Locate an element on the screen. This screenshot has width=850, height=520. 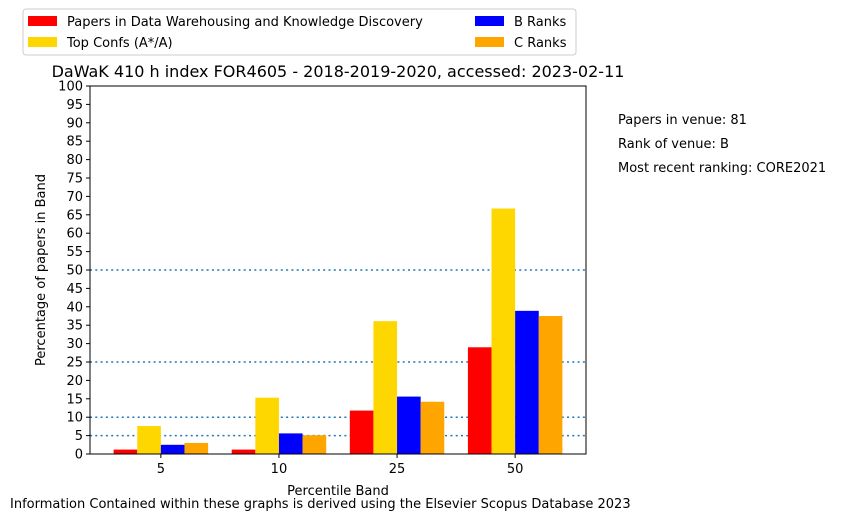
legend-swatch-blue is located at coordinates (489, 21).